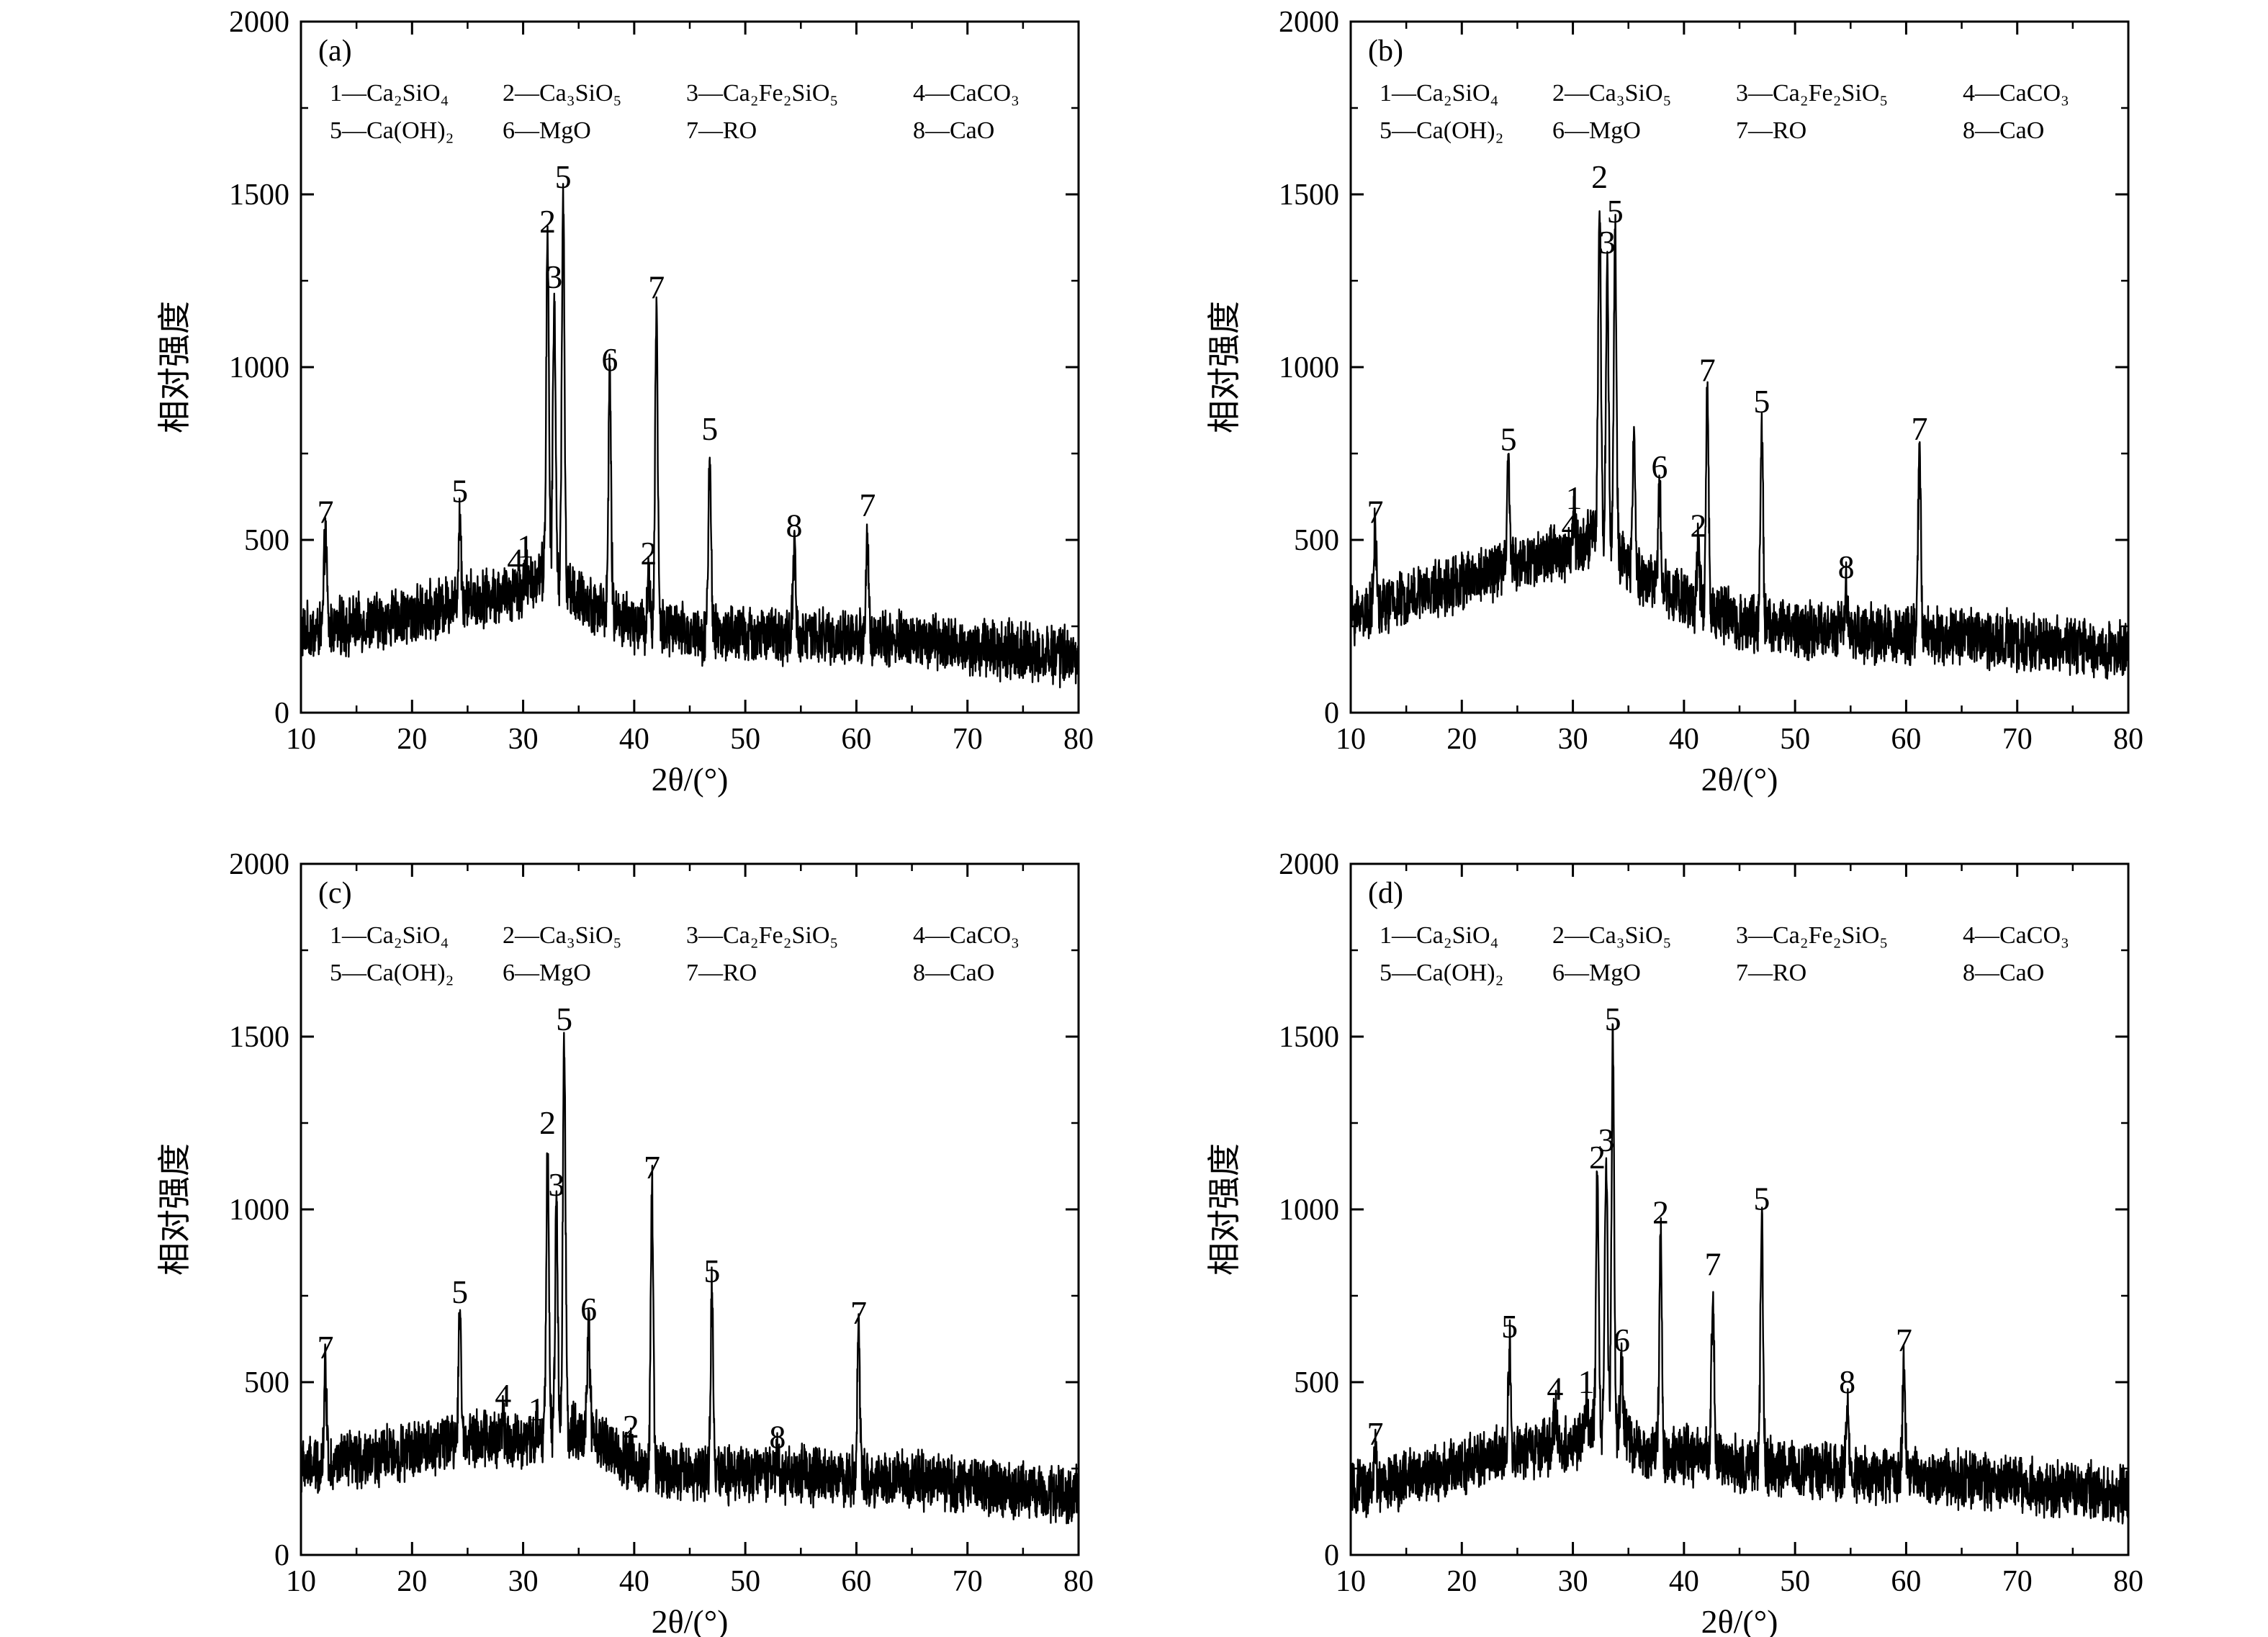  I want to click on x-tick-label: 40, so click(1684, 1581).